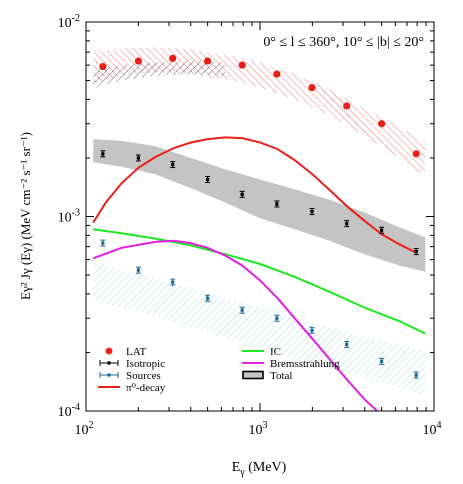 The width and height of the screenshot is (463, 484). I want to click on legend-label: Isotropic, so click(145, 364).